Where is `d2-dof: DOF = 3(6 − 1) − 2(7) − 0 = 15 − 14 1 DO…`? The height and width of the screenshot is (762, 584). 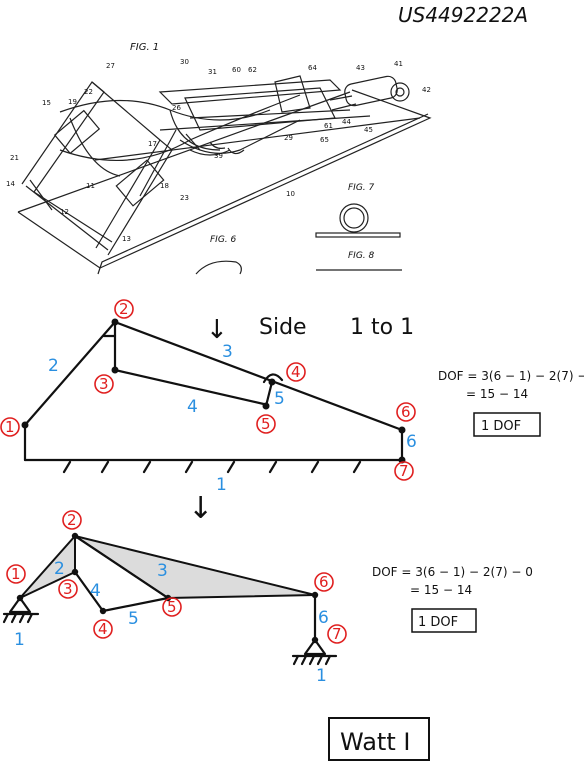
d2-dof: DOF = 3(6 − 1) − 2(7) − 0 = 15 − 14 1 DO… is located at coordinates (452, 599).